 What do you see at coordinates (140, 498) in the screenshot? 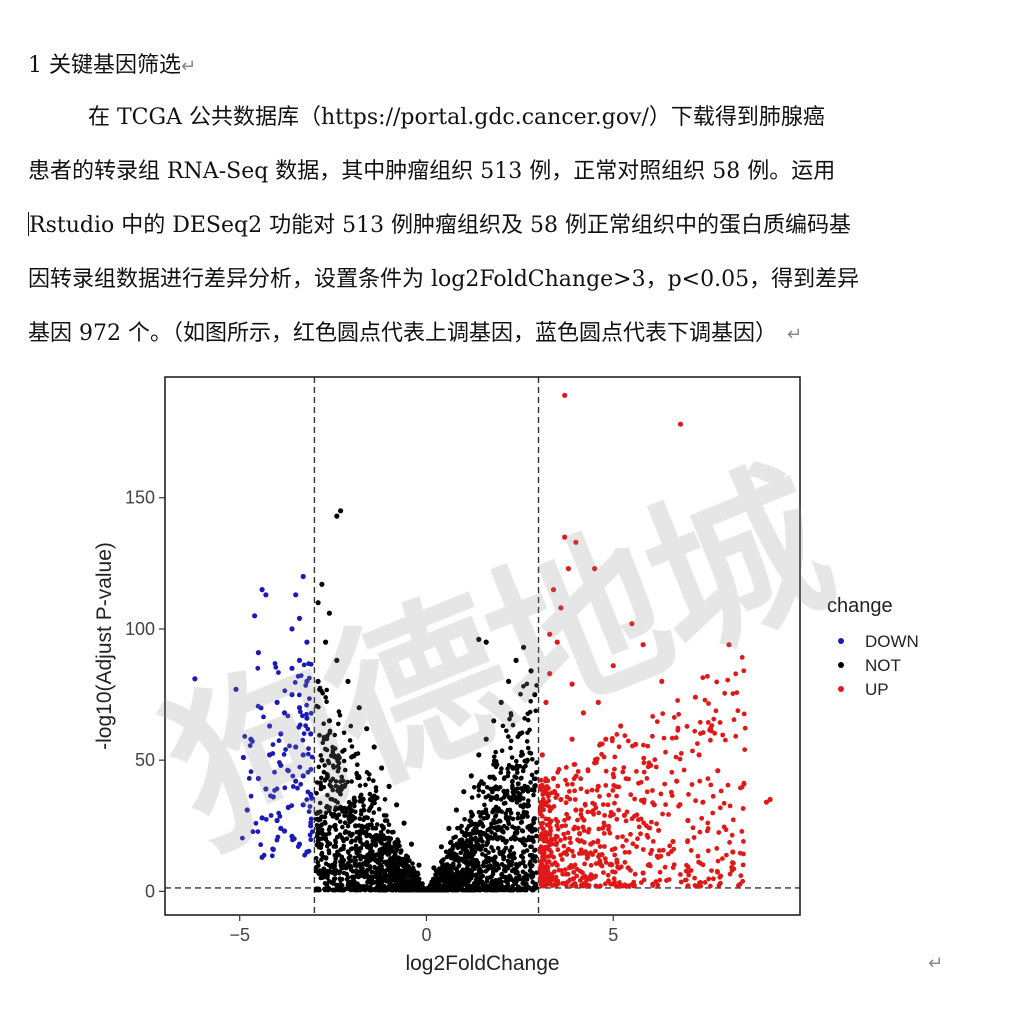
I see `y-tick-label: 150` at bounding box center [140, 498].